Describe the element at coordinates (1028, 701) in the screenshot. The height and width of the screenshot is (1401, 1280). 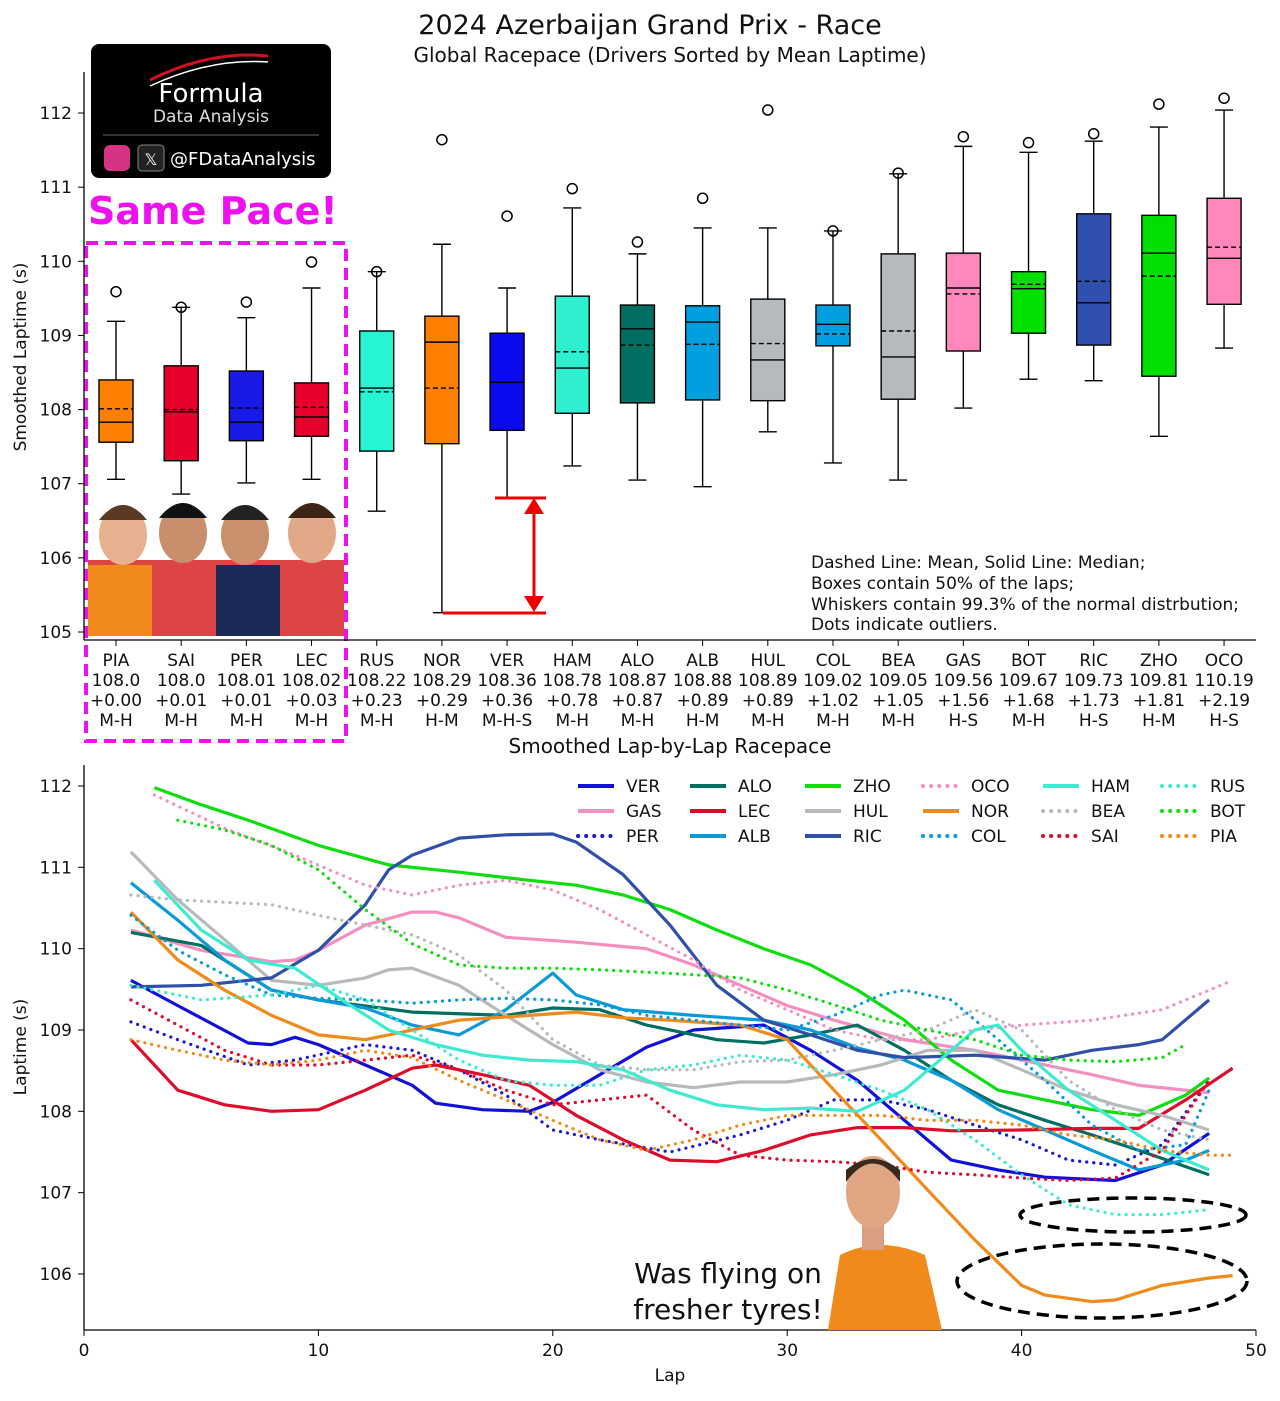
I see `x-tick-gap: +1.68` at that location.